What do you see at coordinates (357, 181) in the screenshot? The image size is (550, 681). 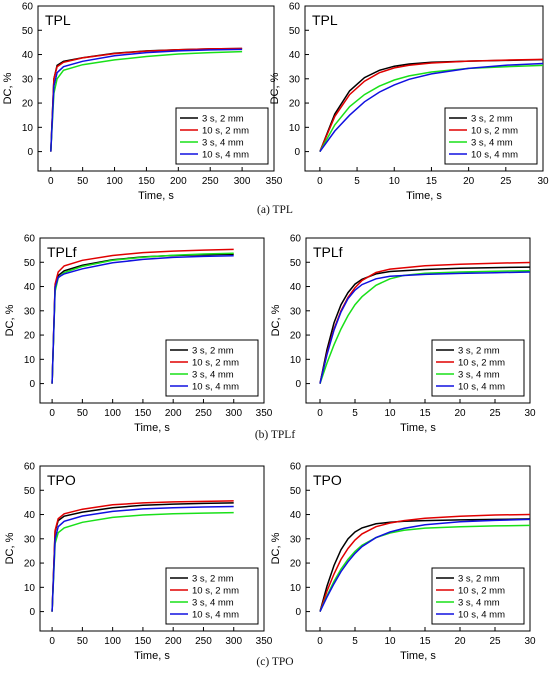 I see `x-tick-label: 5` at bounding box center [357, 181].